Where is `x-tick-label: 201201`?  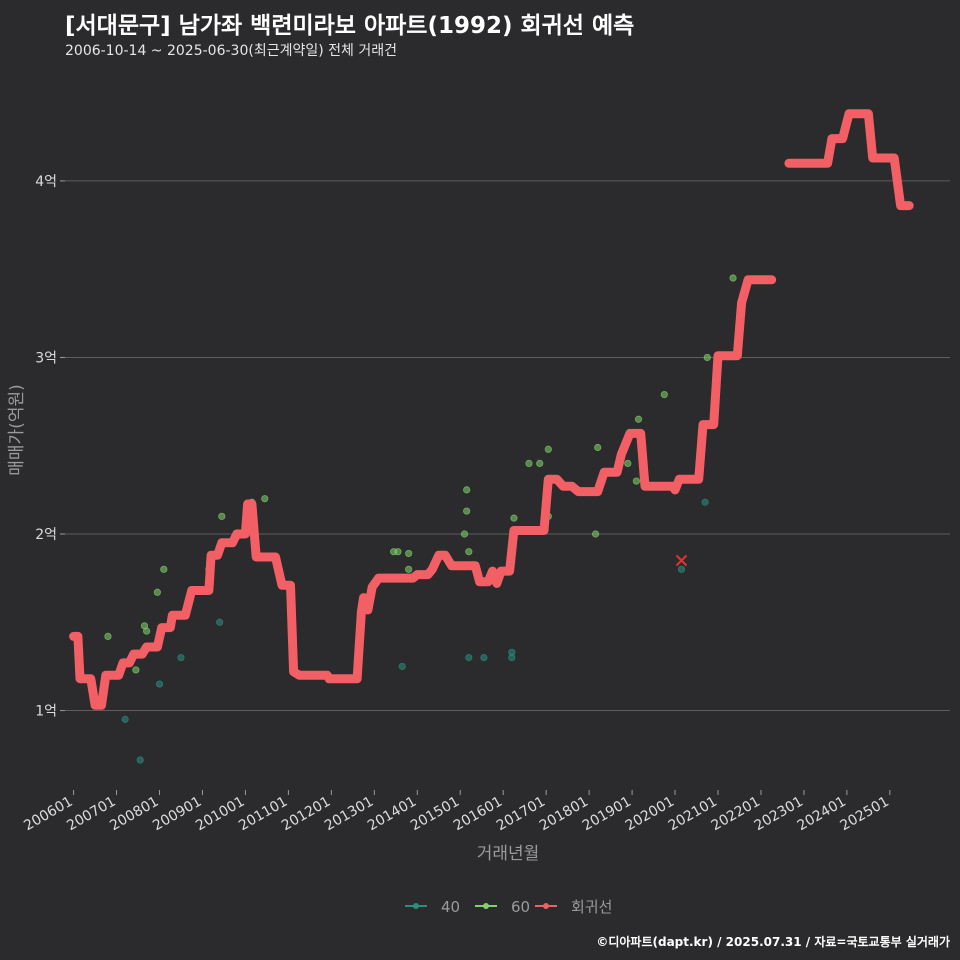 x-tick-label: 201201 is located at coordinates (306, 814).